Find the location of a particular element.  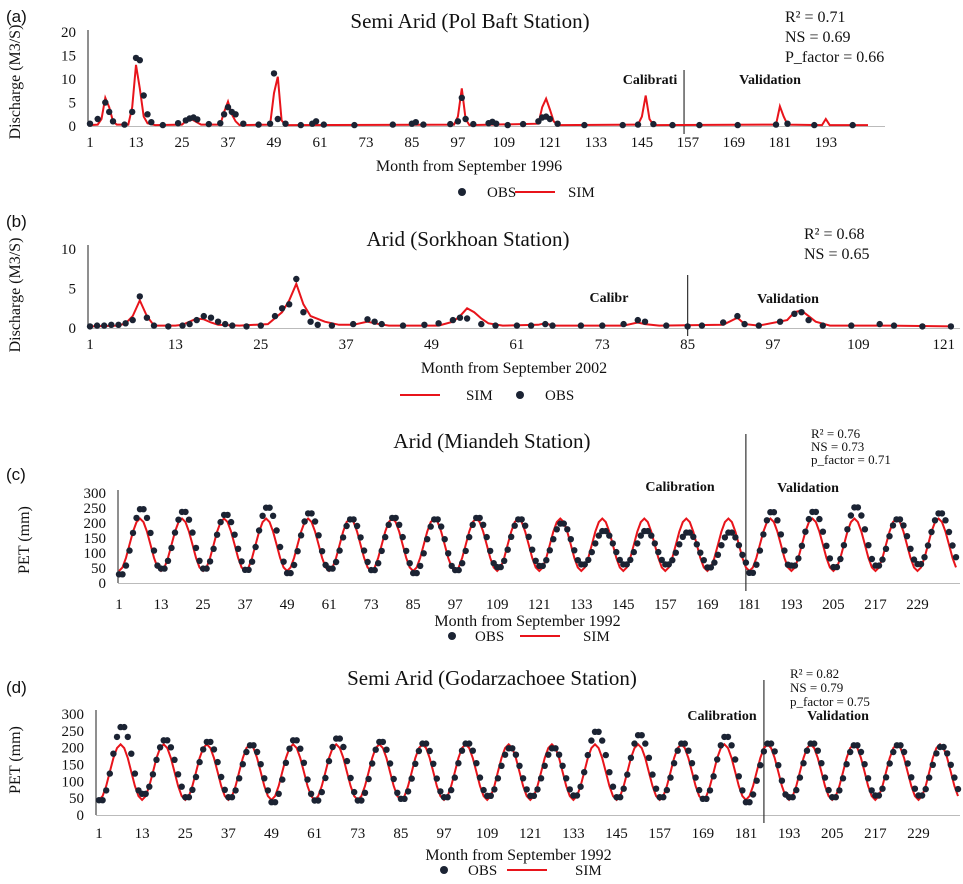

x-tick-label: 109 is located at coordinates (504, 143).